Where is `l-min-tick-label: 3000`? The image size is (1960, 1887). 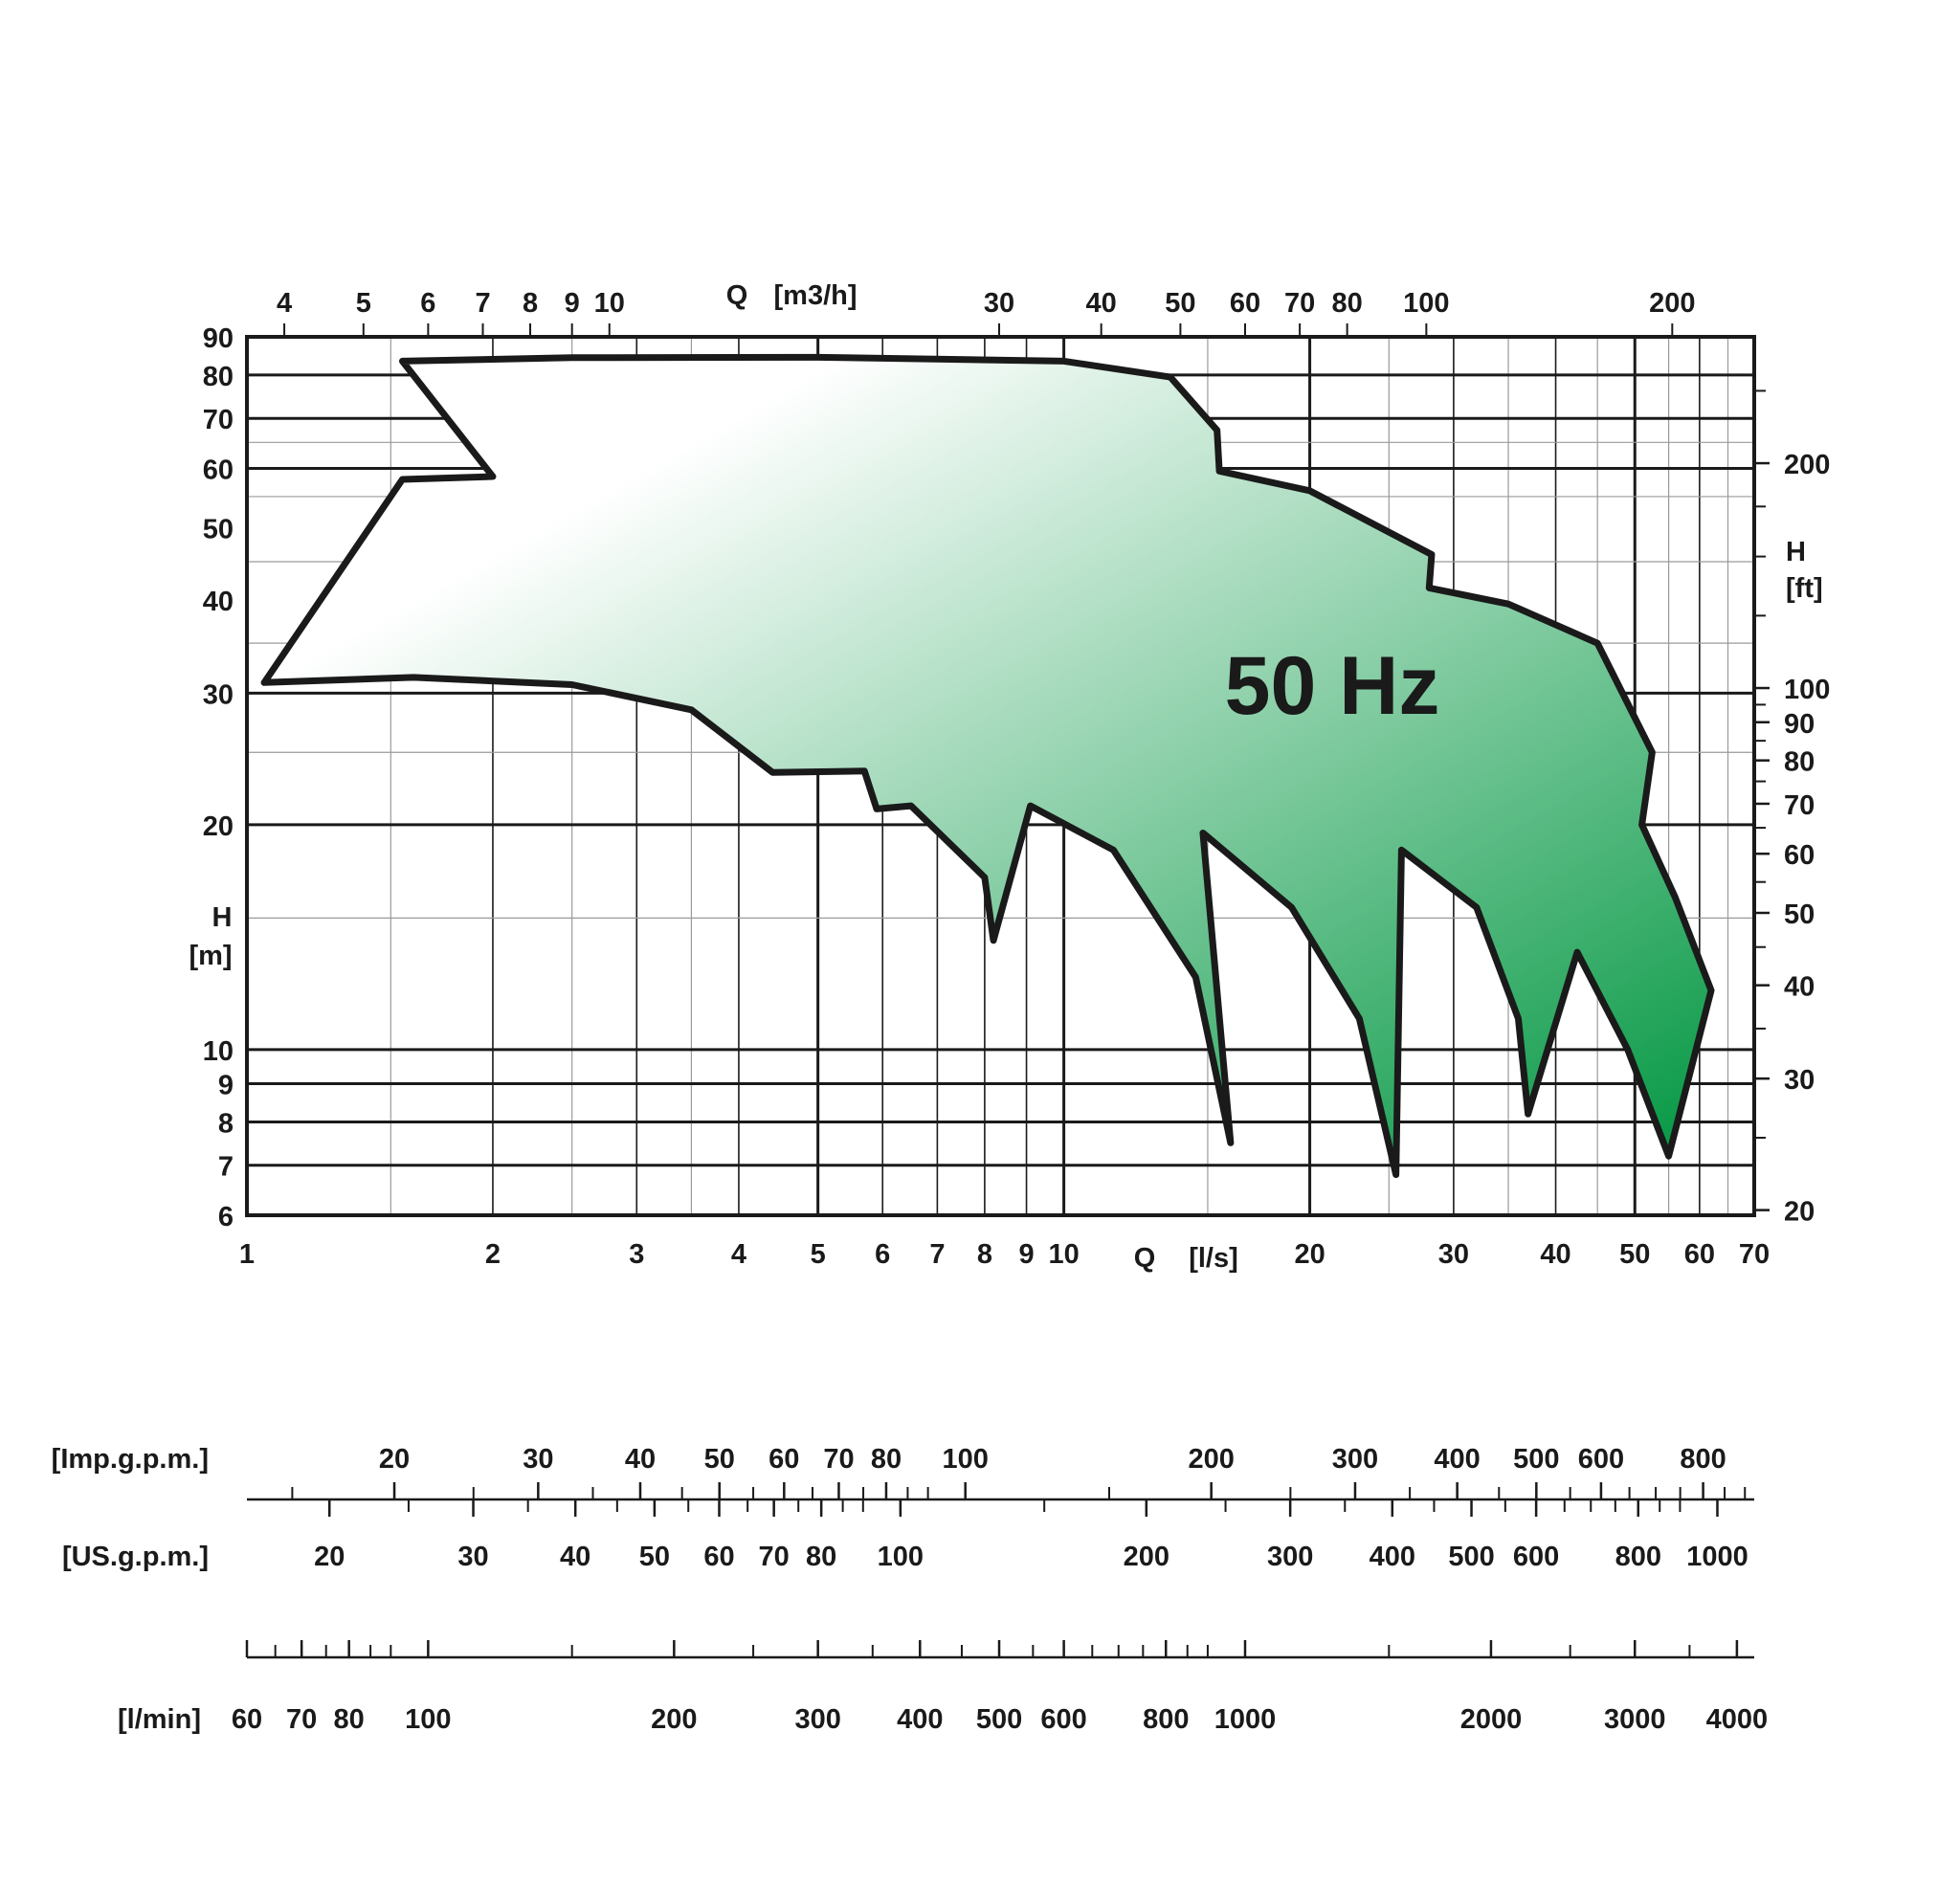 l-min-tick-label: 3000 is located at coordinates (1635, 1719).